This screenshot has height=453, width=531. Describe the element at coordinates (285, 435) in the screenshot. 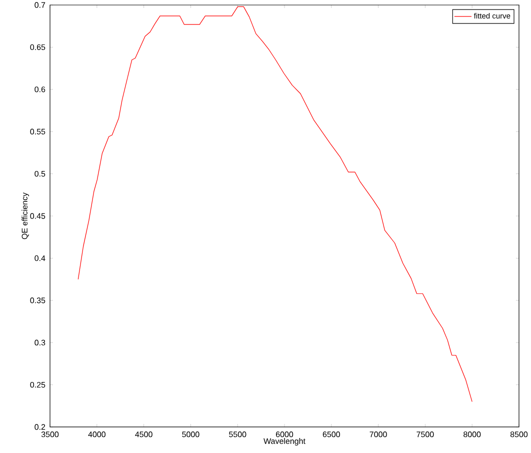

I see `x-tick-label: 6000` at that location.